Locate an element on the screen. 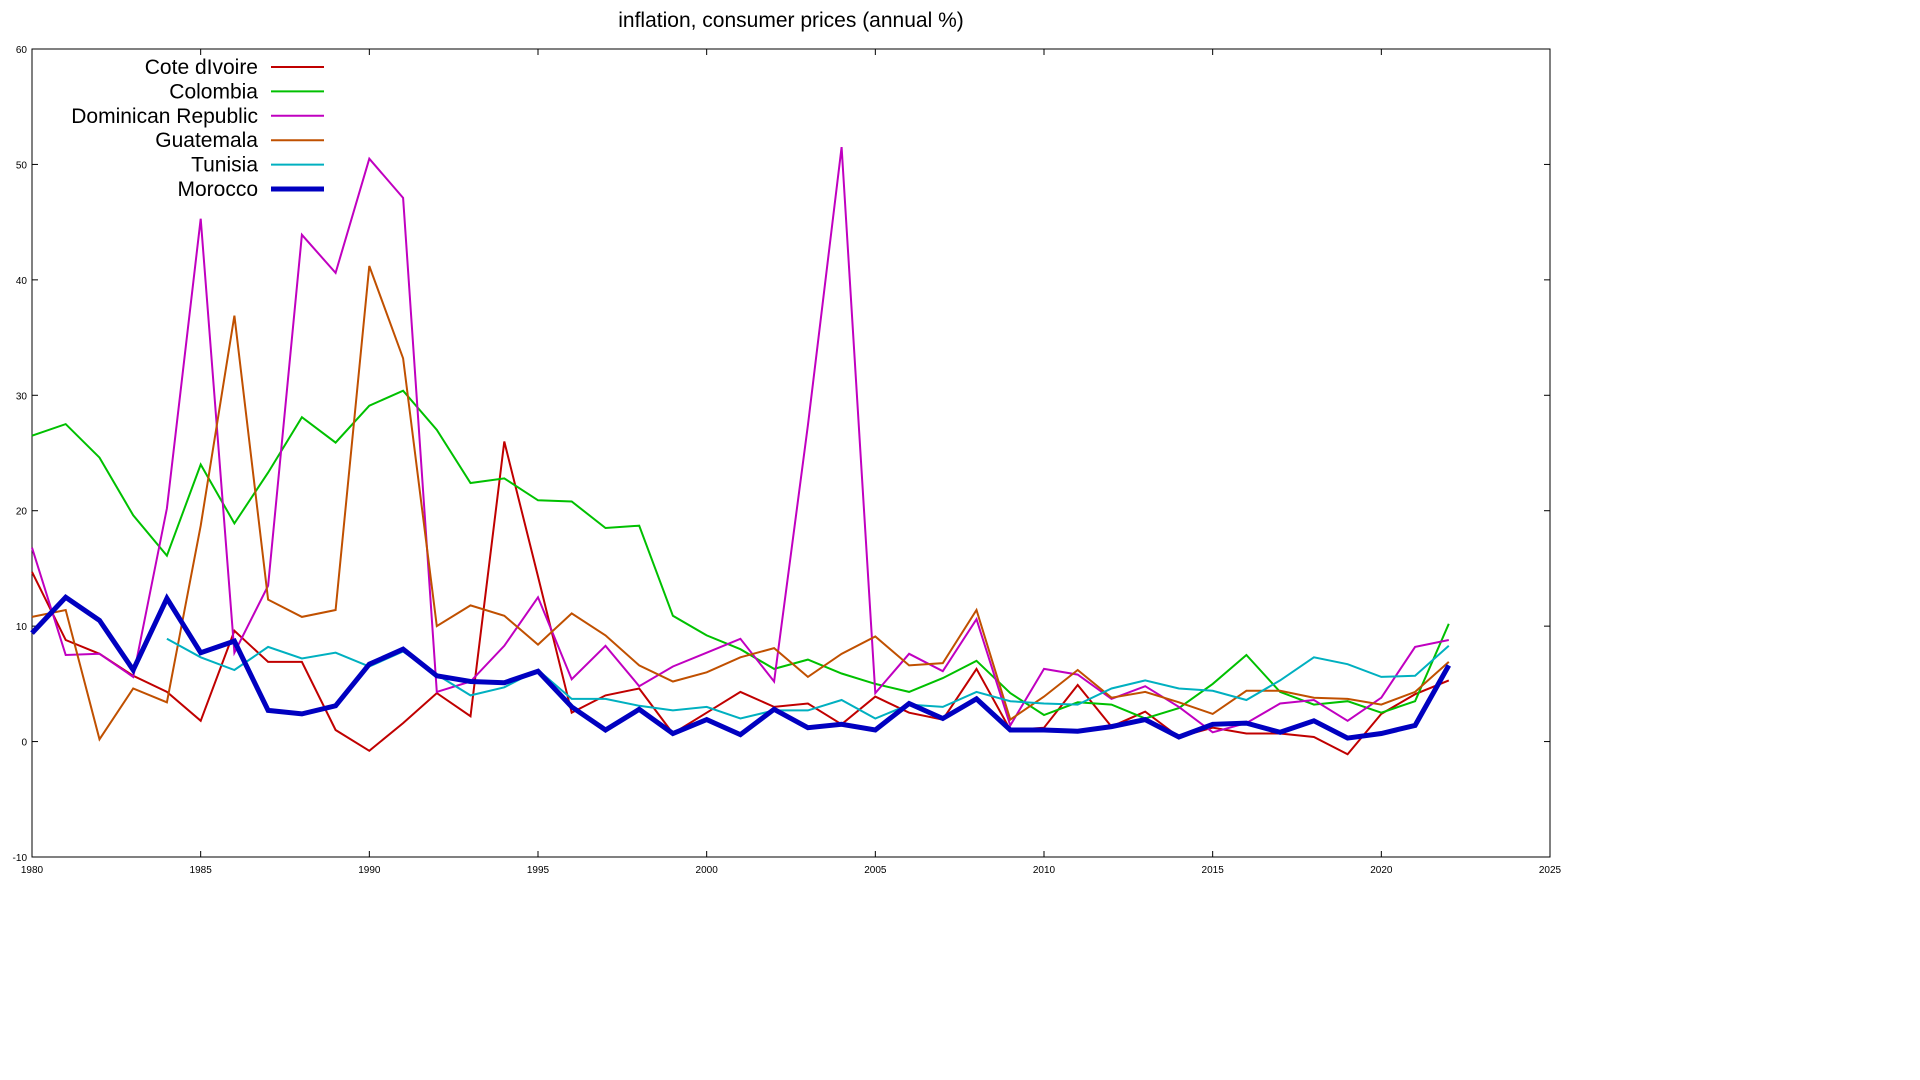 Image resolution: width=1920 pixels, height=1080 pixels. y-tick-label: 60 is located at coordinates (22, 50).